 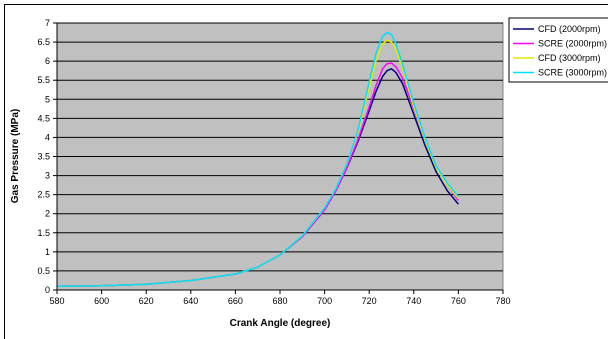 What do you see at coordinates (101, 301) in the screenshot?
I see `x-tick-label: 600` at bounding box center [101, 301].